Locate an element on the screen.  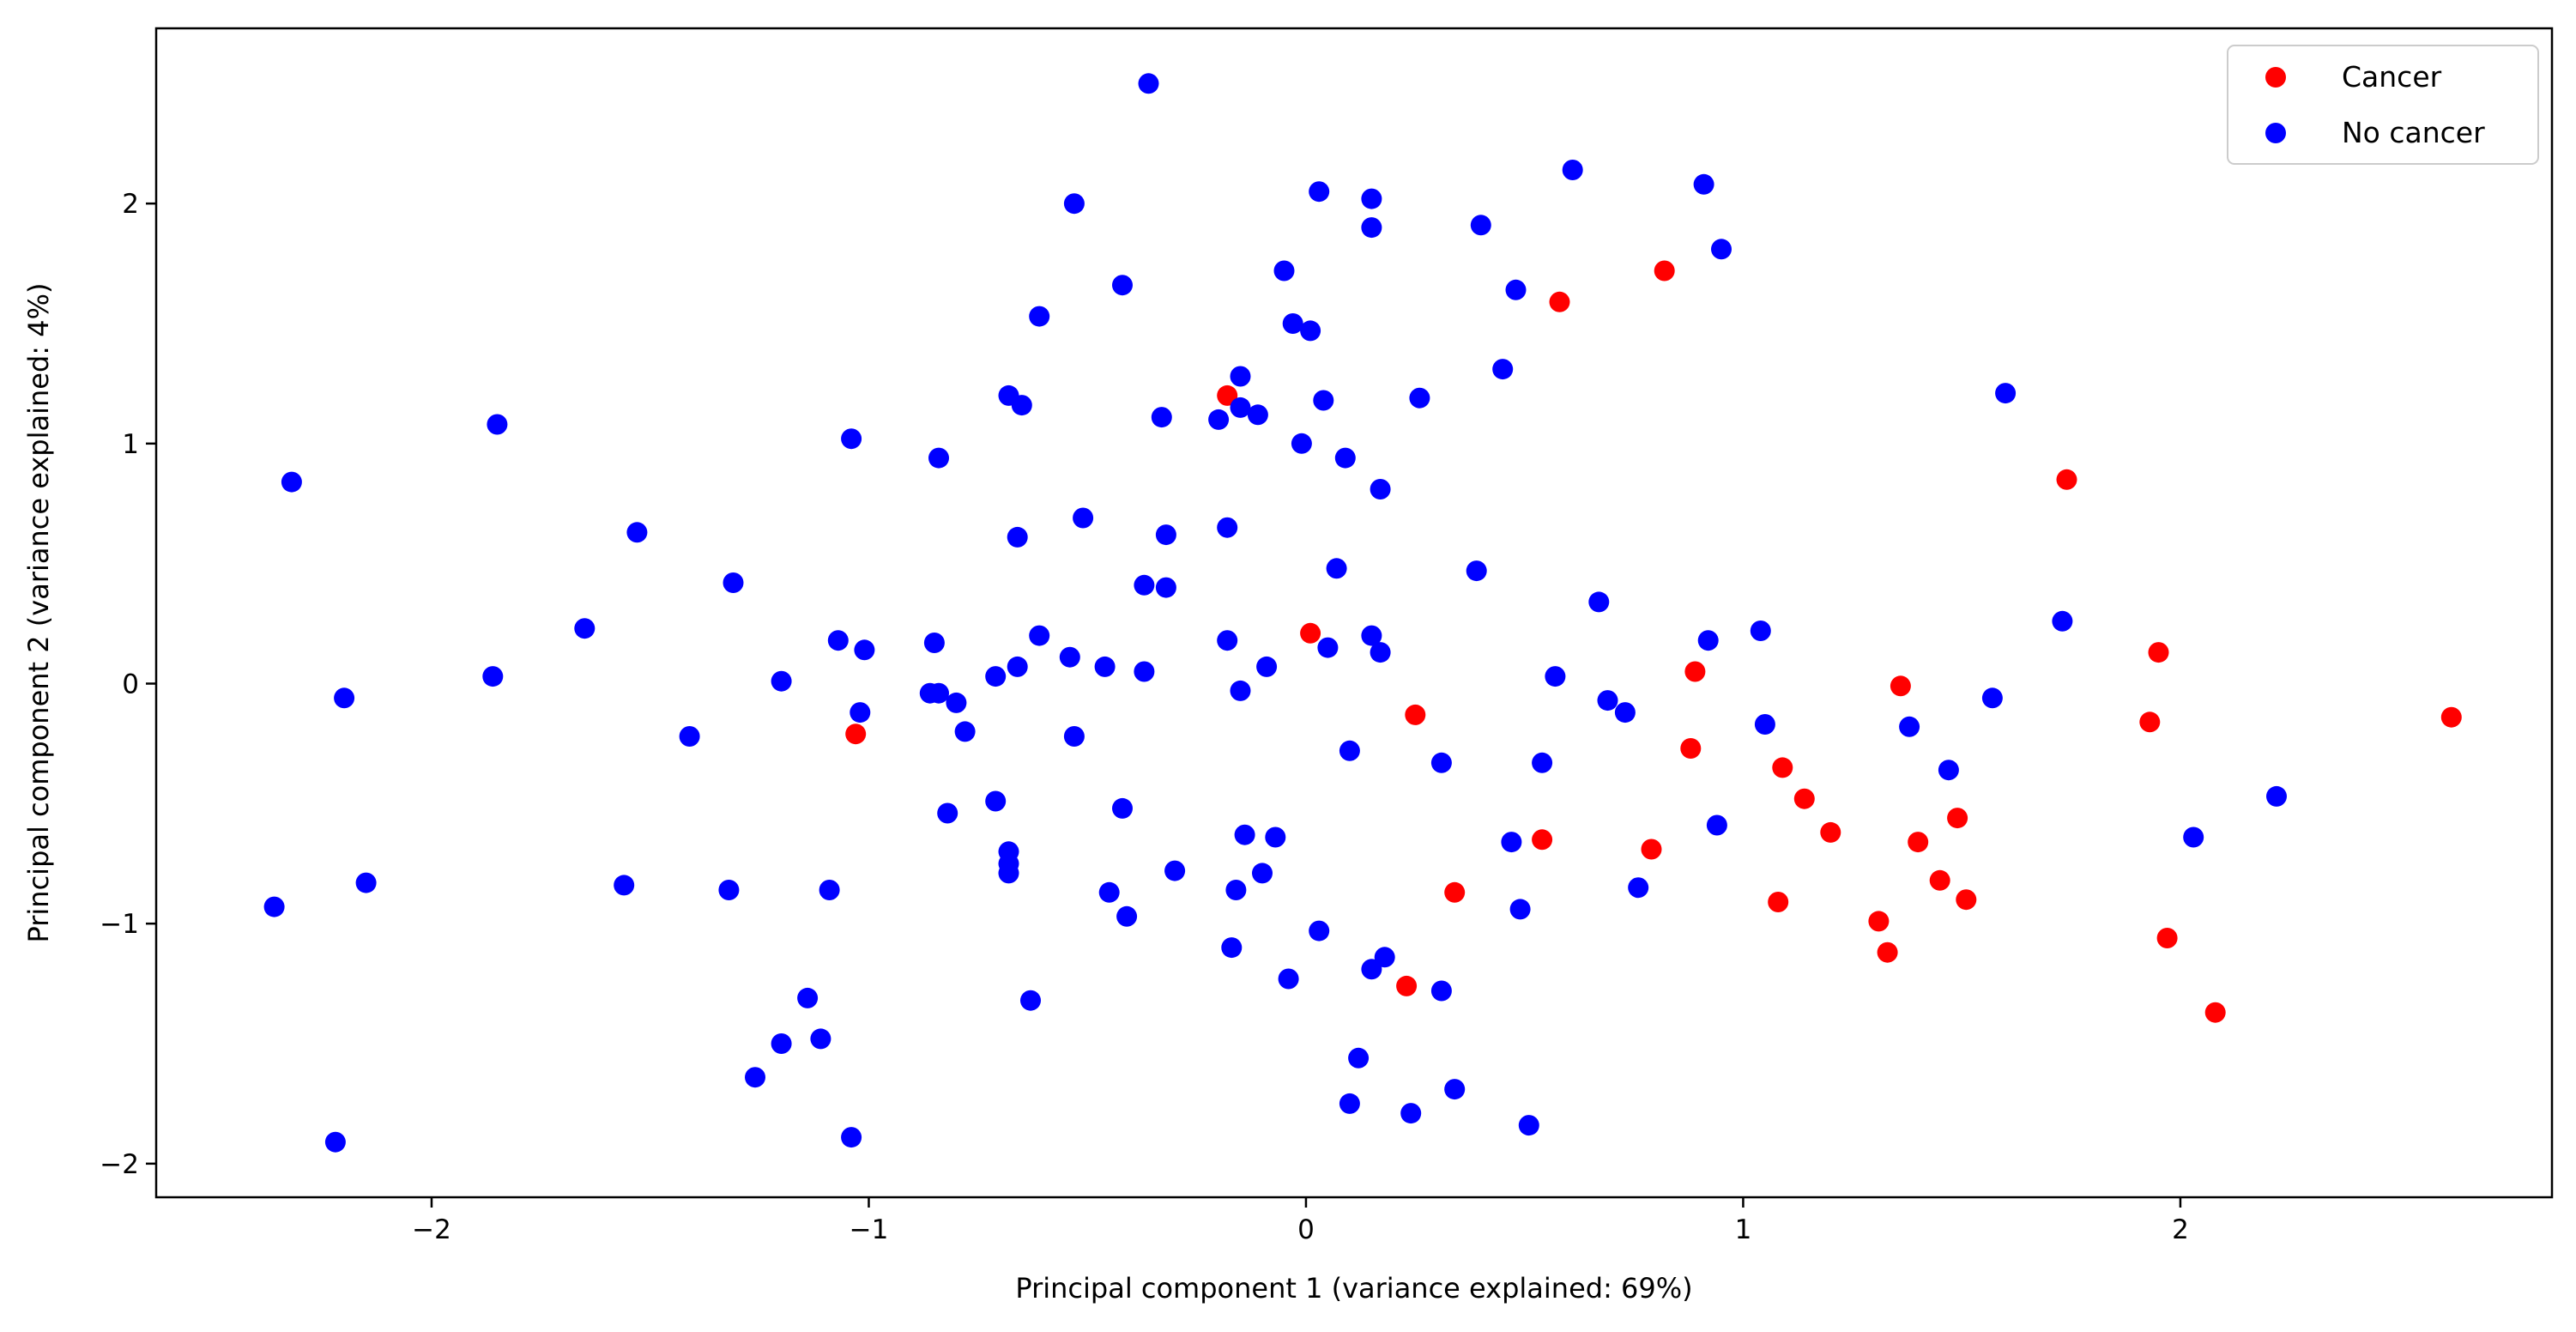
x-tick-label: −2 is located at coordinates (431, 1229).